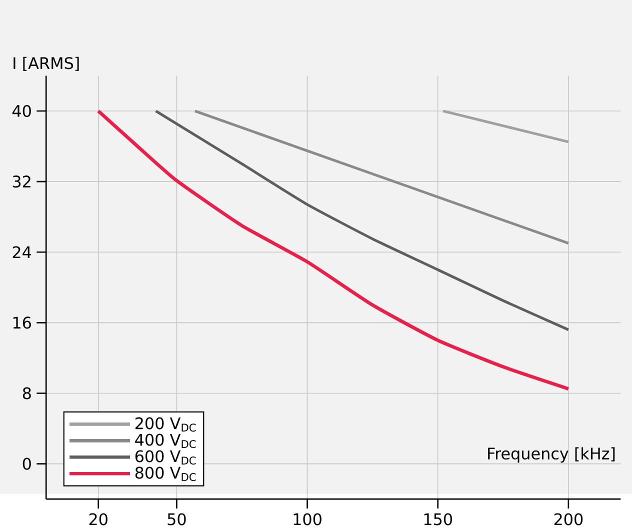 This screenshot has height=530, width=632. Describe the element at coordinates (165, 474) in the screenshot. I see `legend-label: 800 V$_{DC}$` at that location.